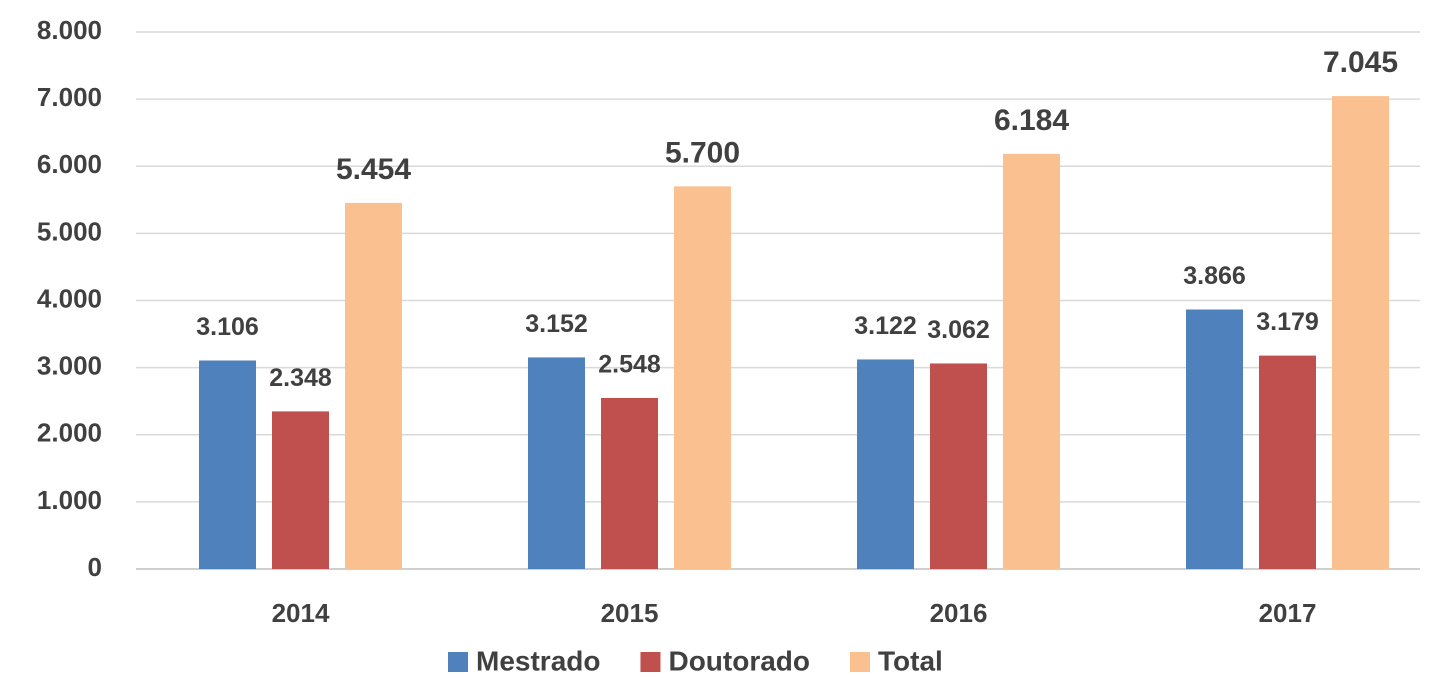 The height and width of the screenshot is (678, 1432). I want to click on y-tick-label: 8.000, so click(69, 30).